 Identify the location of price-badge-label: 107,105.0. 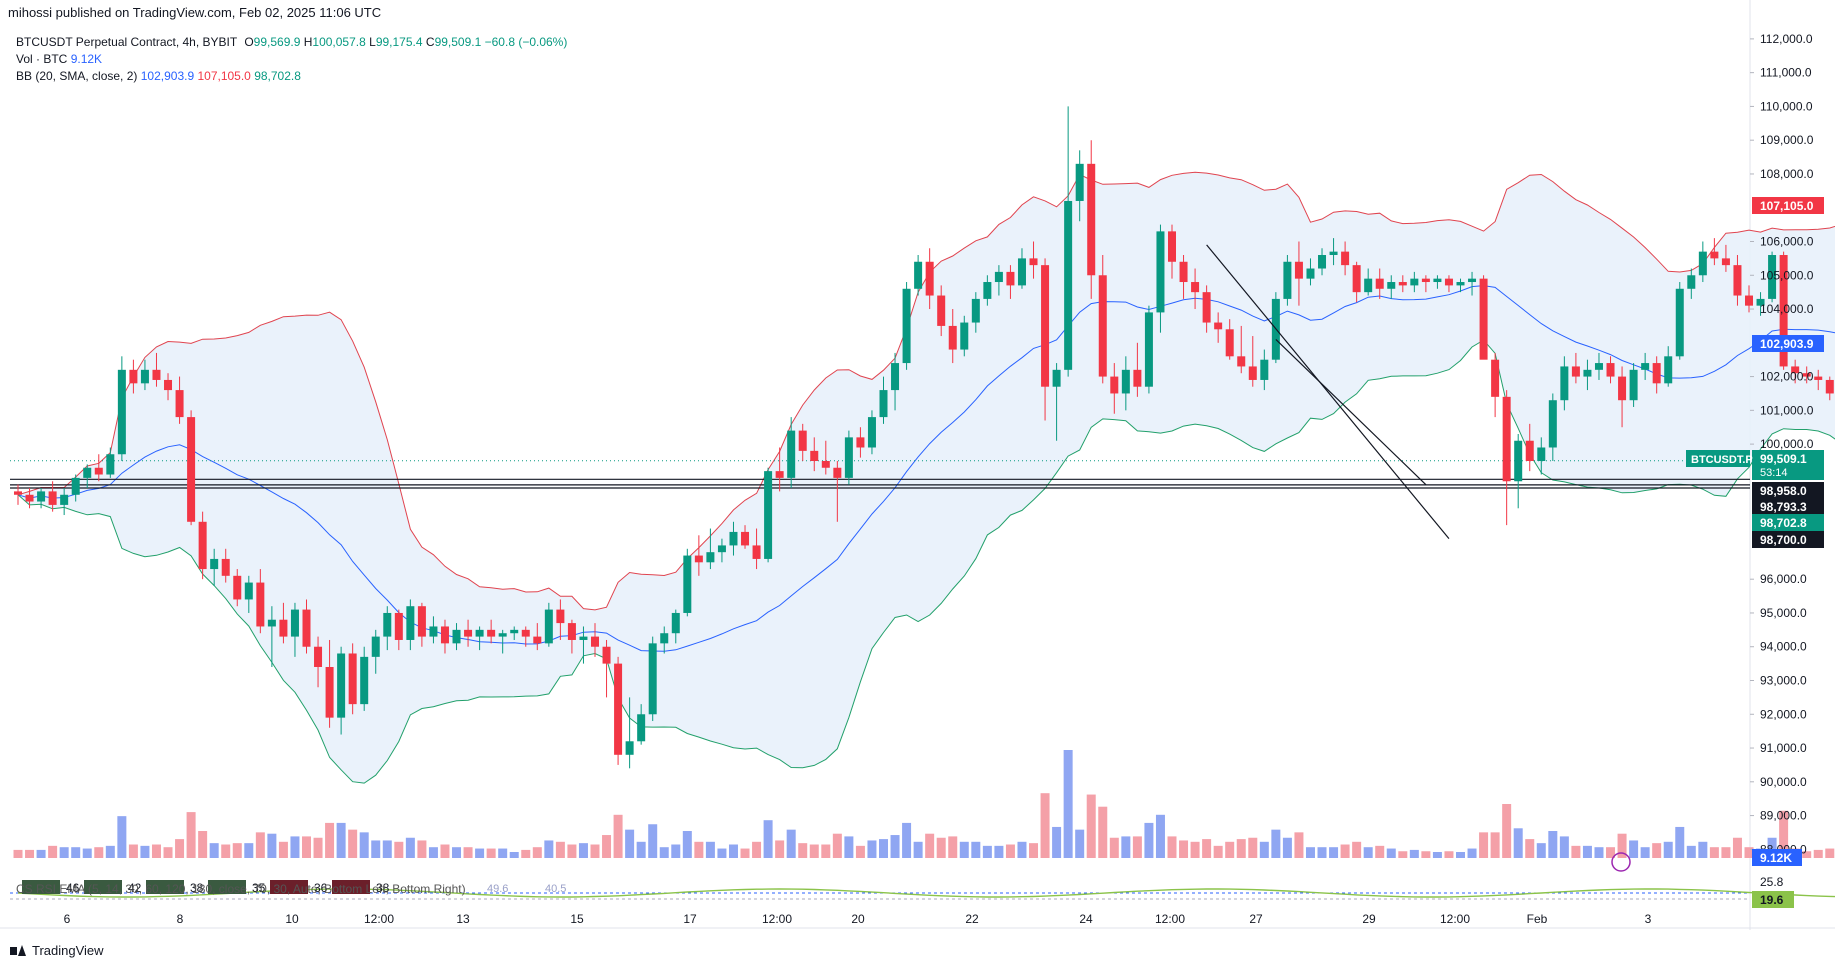
(1787, 206).